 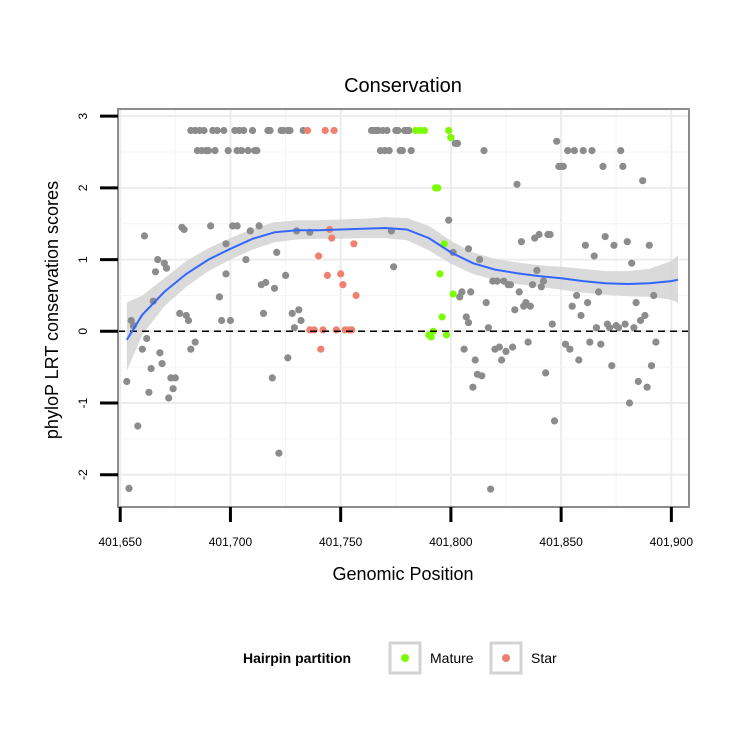 What do you see at coordinates (83, 331) in the screenshot?
I see `y-tick-label: 0` at bounding box center [83, 331].